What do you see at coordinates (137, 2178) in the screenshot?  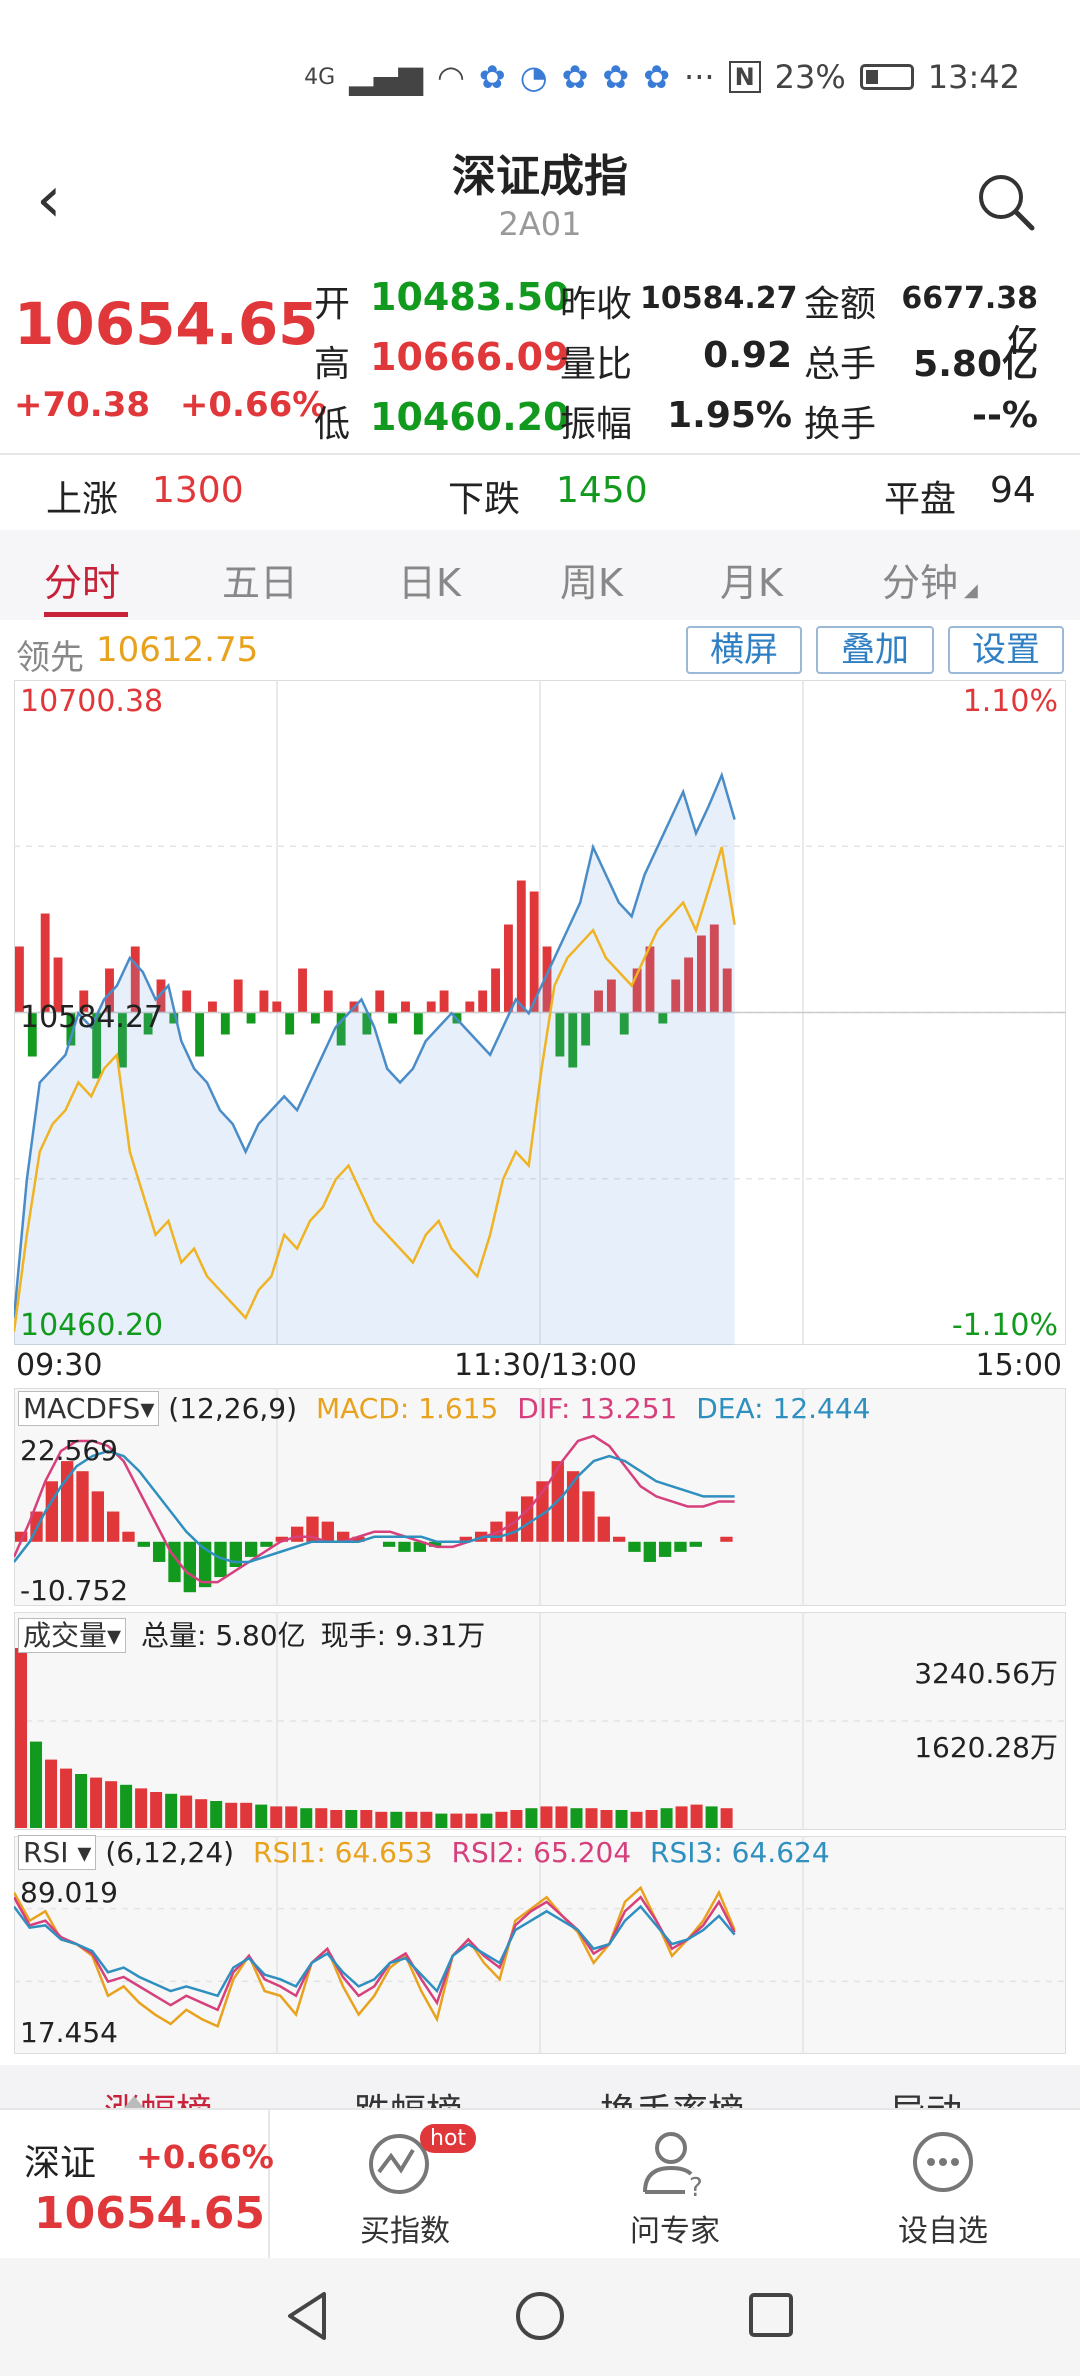 I see `index-summary: 深证 +0.66% 10654.65` at bounding box center [137, 2178].